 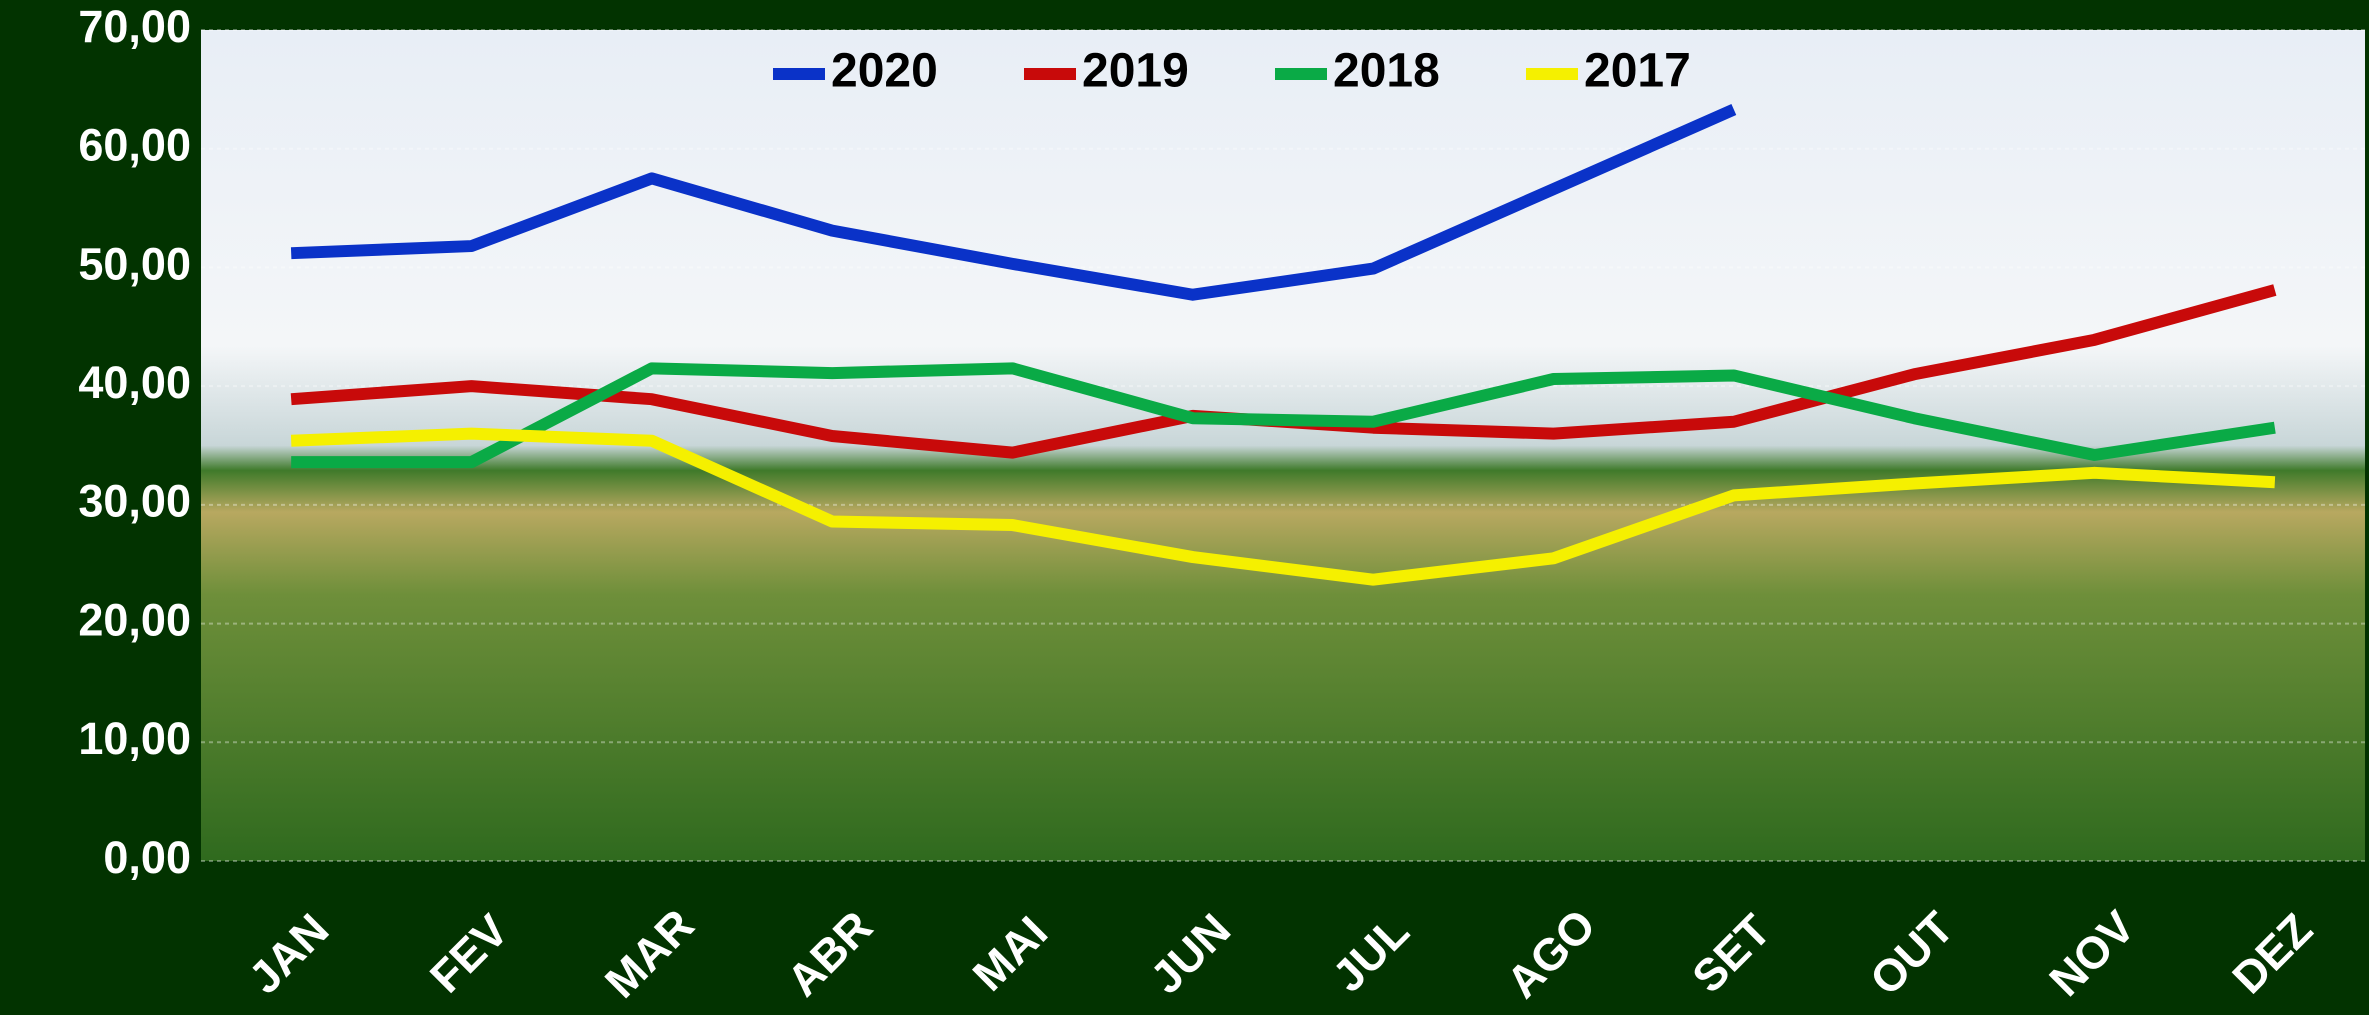 I want to click on x-tick-label: SET, so click(x=1731, y=953).